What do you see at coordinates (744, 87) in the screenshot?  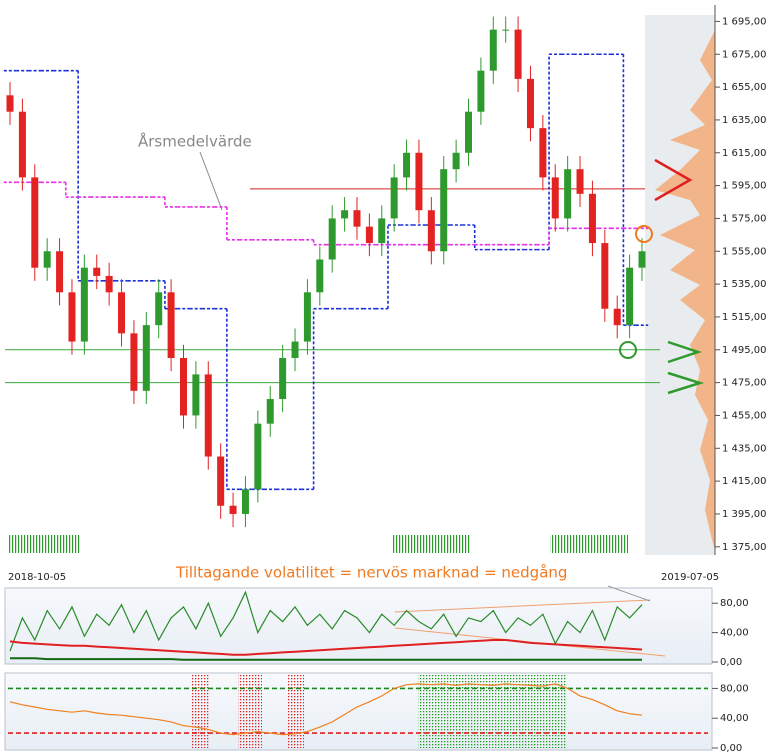 I see `y-tick-label: 1 655,00` at bounding box center [744, 87].